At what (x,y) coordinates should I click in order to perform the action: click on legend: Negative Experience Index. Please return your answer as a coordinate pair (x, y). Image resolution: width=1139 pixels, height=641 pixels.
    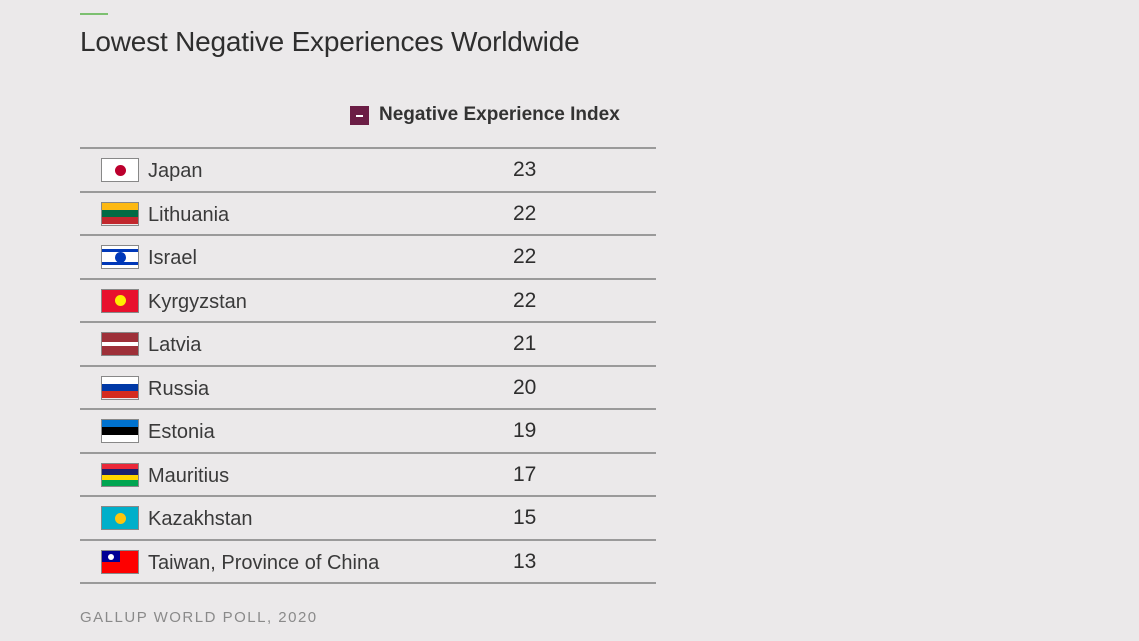
    Looking at the image, I should click on (485, 115).